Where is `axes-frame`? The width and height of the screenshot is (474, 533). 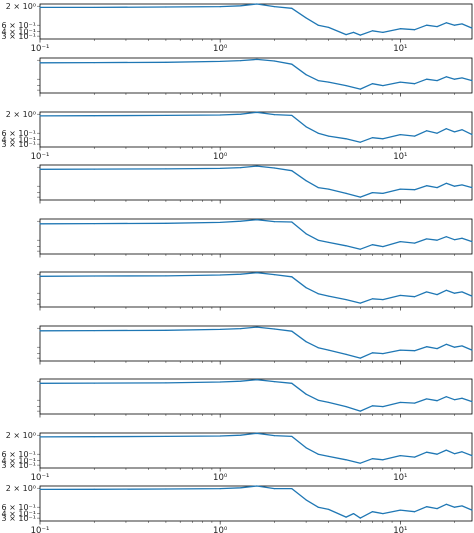 axes-frame is located at coordinates (256, 289).